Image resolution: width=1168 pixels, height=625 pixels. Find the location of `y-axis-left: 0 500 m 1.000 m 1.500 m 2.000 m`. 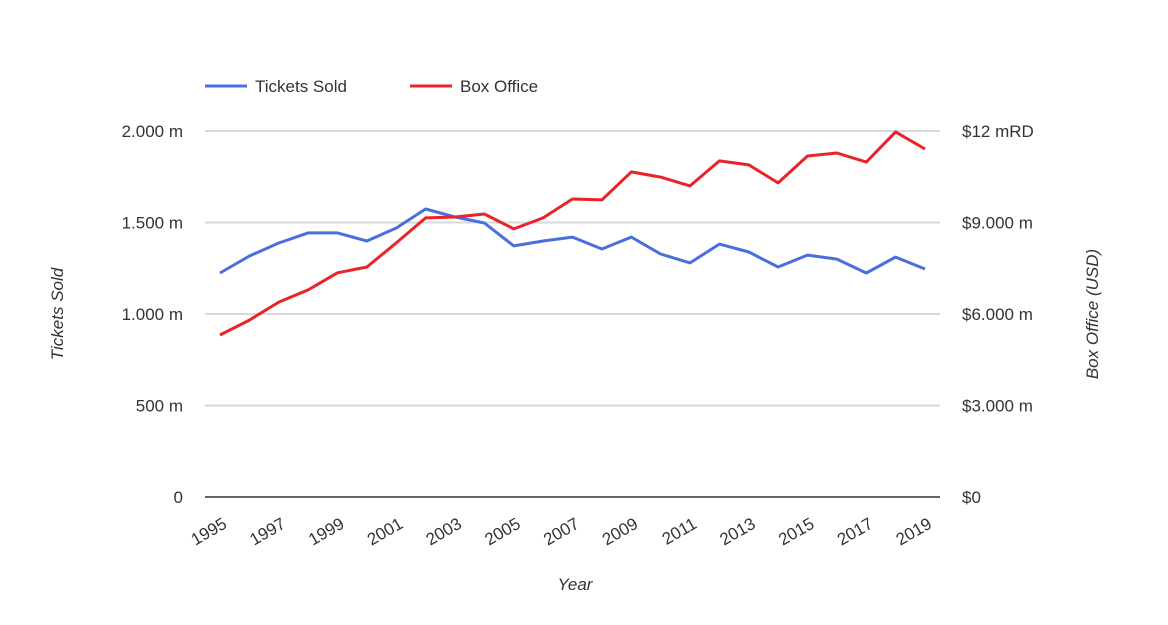

y-axis-left: 0 500 m 1.000 m 1.500 m 2.000 m is located at coordinates (152, 314).